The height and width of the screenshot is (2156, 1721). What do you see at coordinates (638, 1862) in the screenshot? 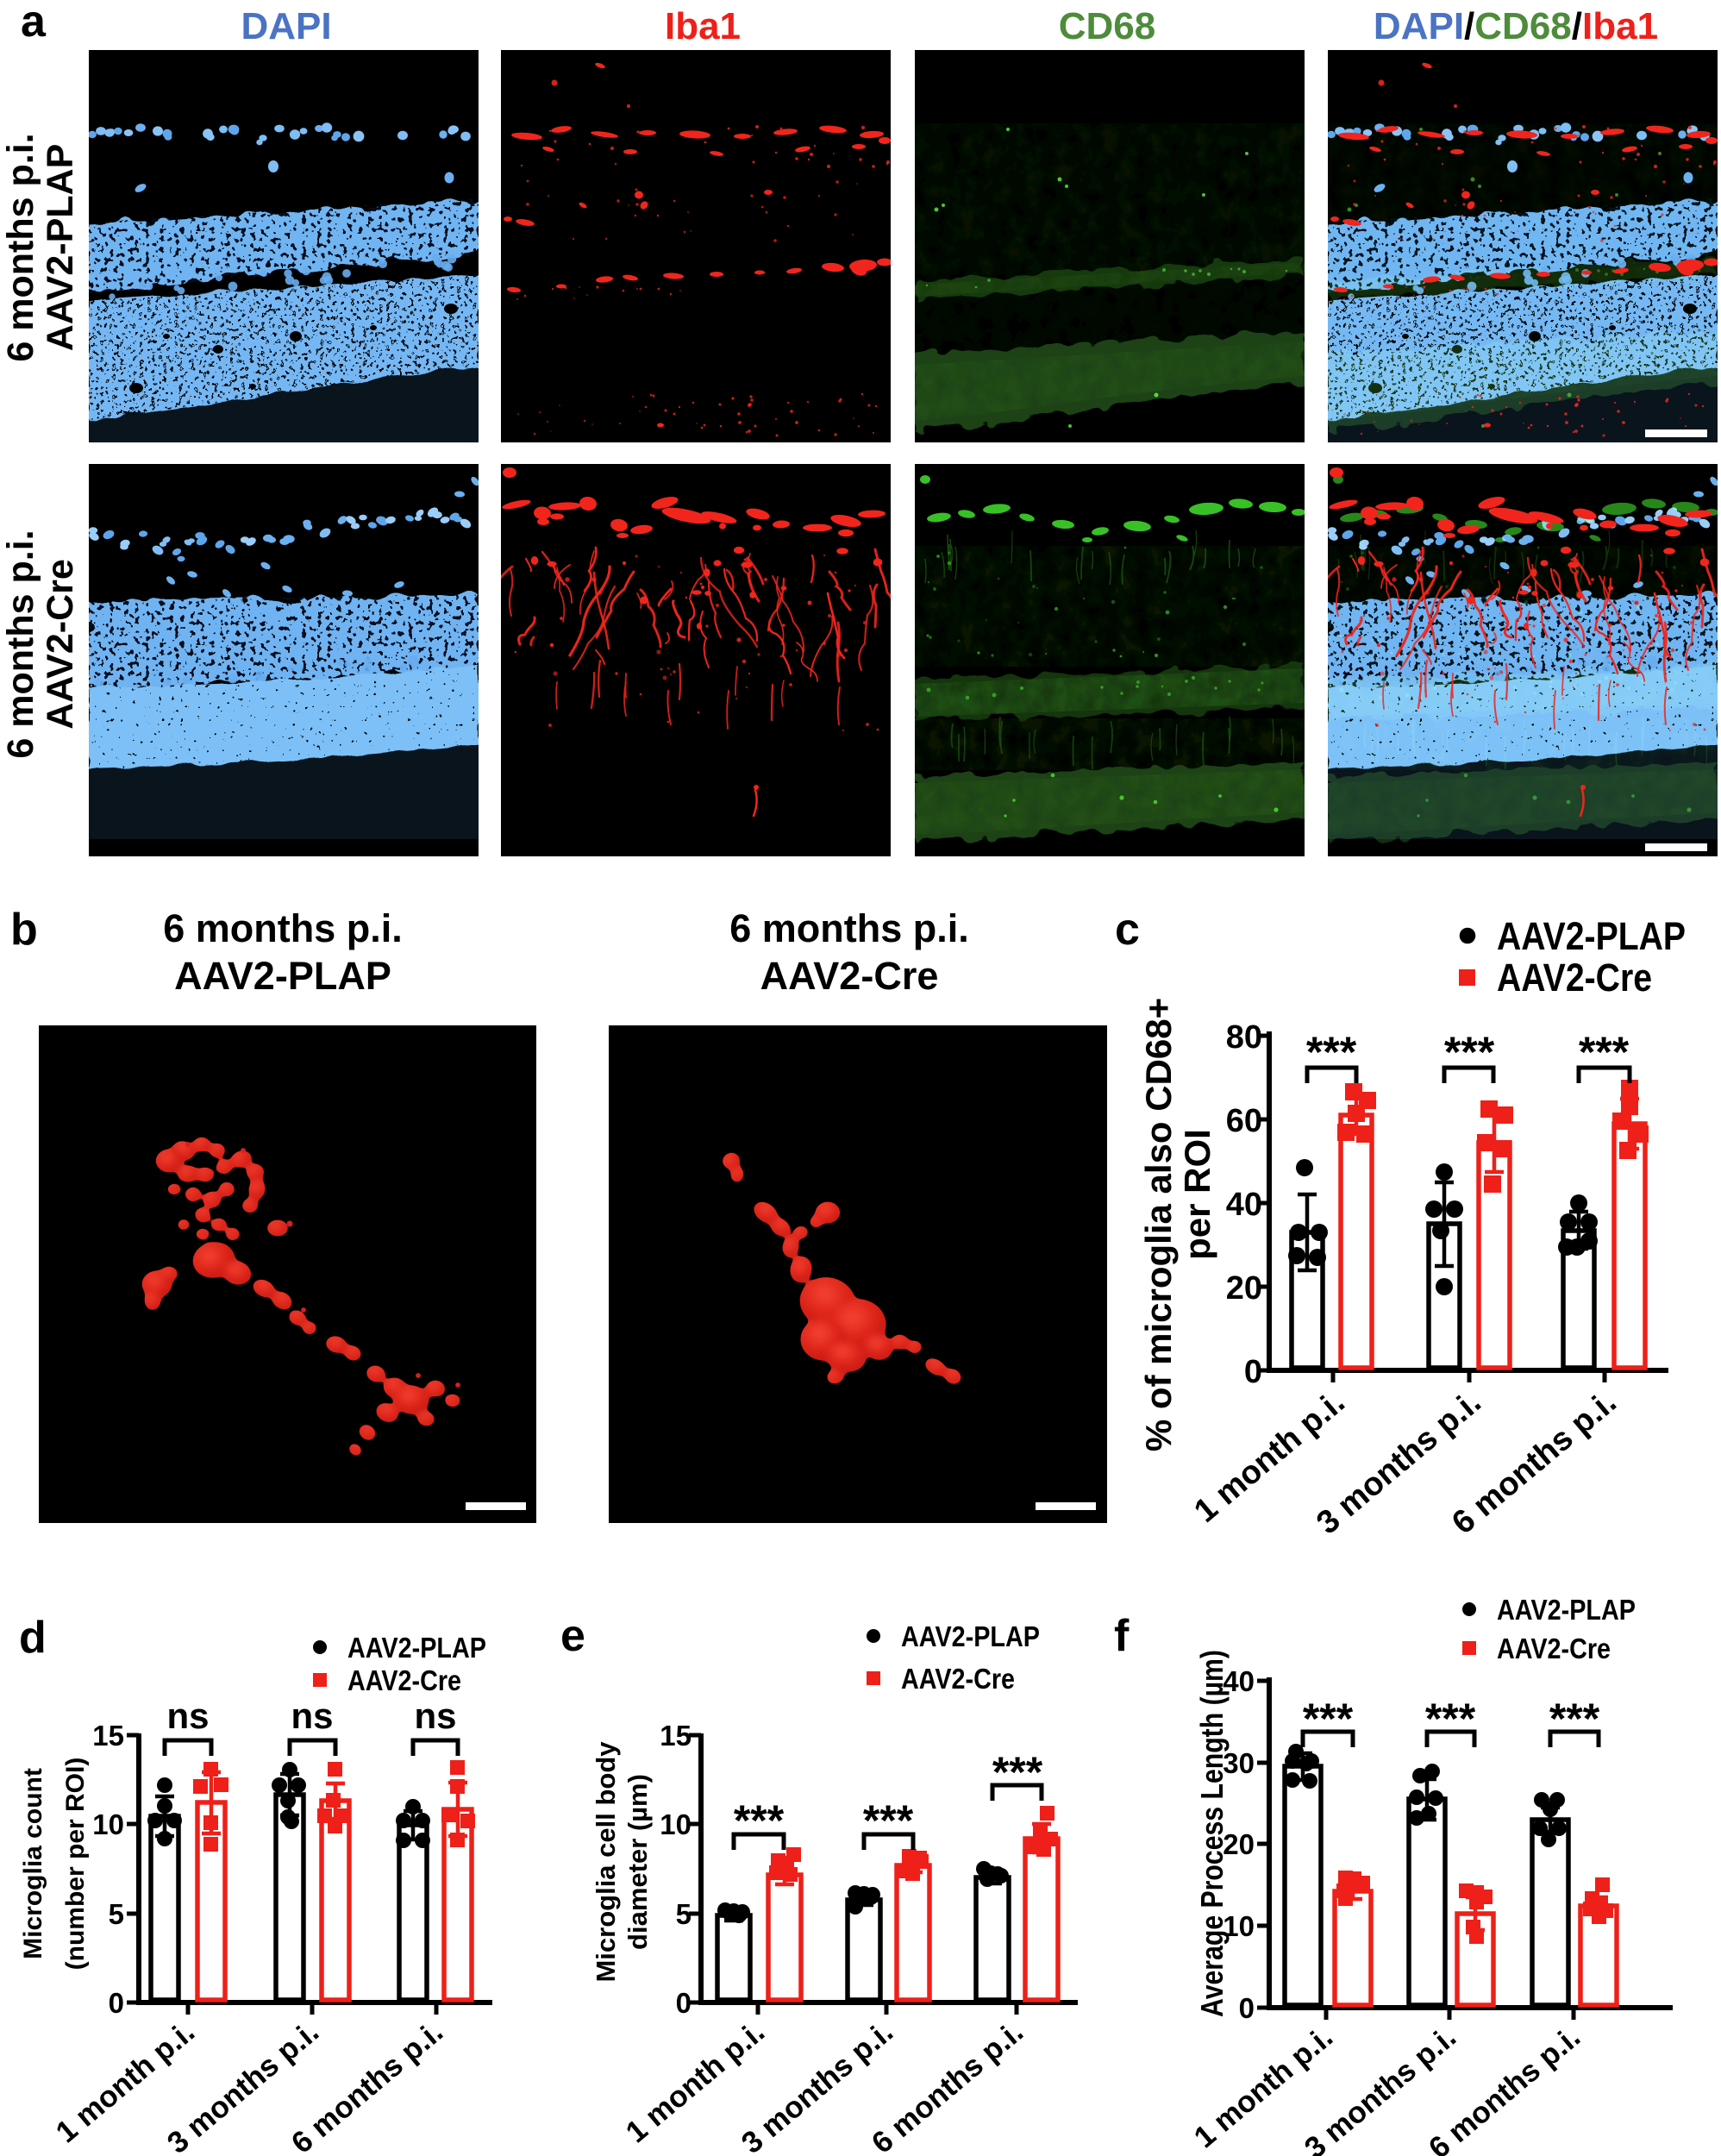
I see `svg-text: diameter (µm)` at bounding box center [638, 1862].